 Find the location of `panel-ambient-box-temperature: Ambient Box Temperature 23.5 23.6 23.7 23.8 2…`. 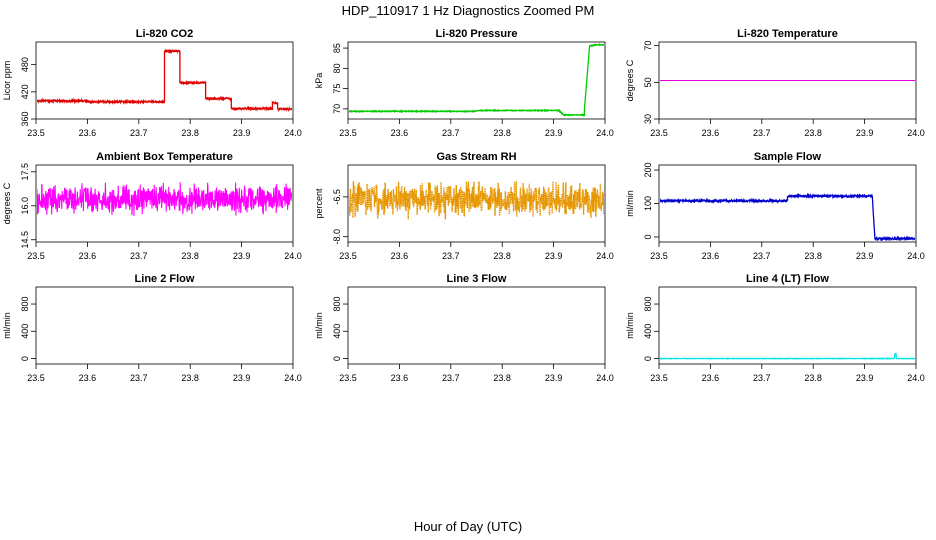

panel-ambient-box-temperature: Ambient Box Temperature 23.5 23.6 23.7 23.8 2… is located at coordinates (152, 206).